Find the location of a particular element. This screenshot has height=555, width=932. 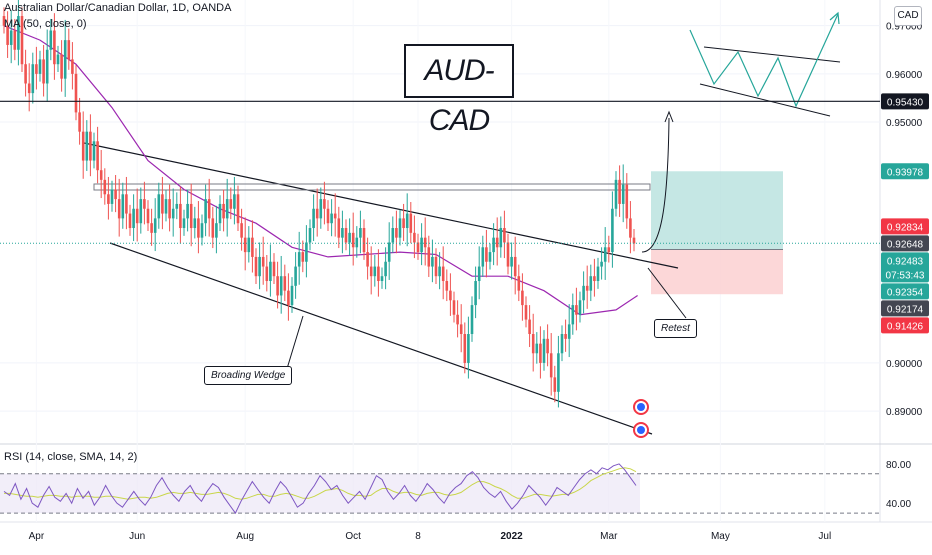

wedge-callout: Broading Wedge is located at coordinates (248, 375).